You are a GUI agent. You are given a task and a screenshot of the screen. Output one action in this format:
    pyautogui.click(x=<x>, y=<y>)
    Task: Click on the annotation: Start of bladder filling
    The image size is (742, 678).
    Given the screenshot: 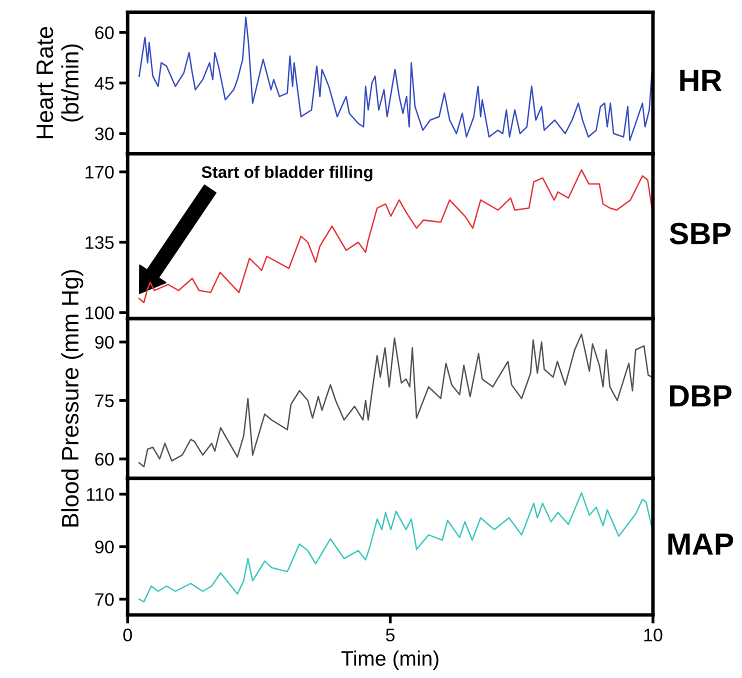 What is the action you would take?
    pyautogui.click(x=287, y=174)
    